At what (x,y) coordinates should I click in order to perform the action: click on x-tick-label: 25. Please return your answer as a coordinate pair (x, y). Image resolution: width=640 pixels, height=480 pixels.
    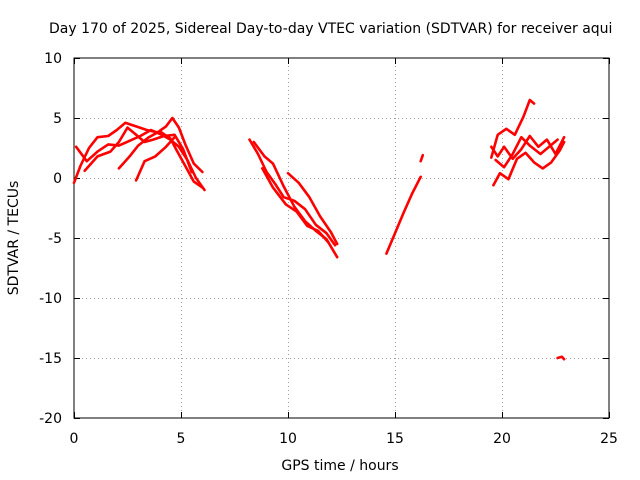
    Looking at the image, I should click on (609, 439).